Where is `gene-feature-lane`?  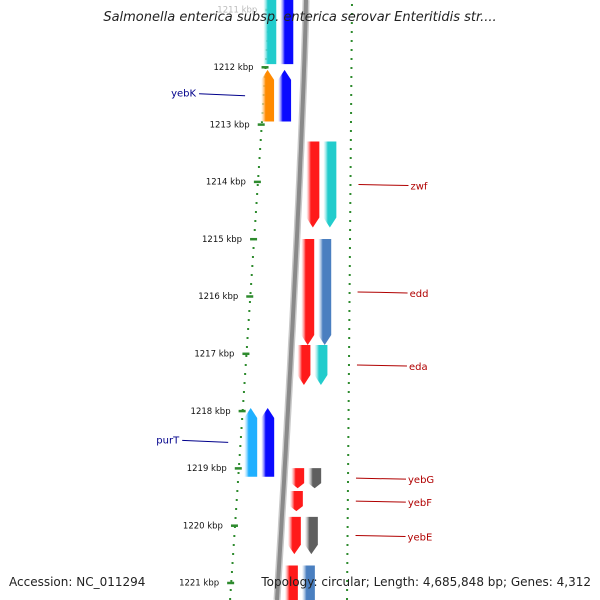
gene-feature-lane is located at coordinates (270, 32).